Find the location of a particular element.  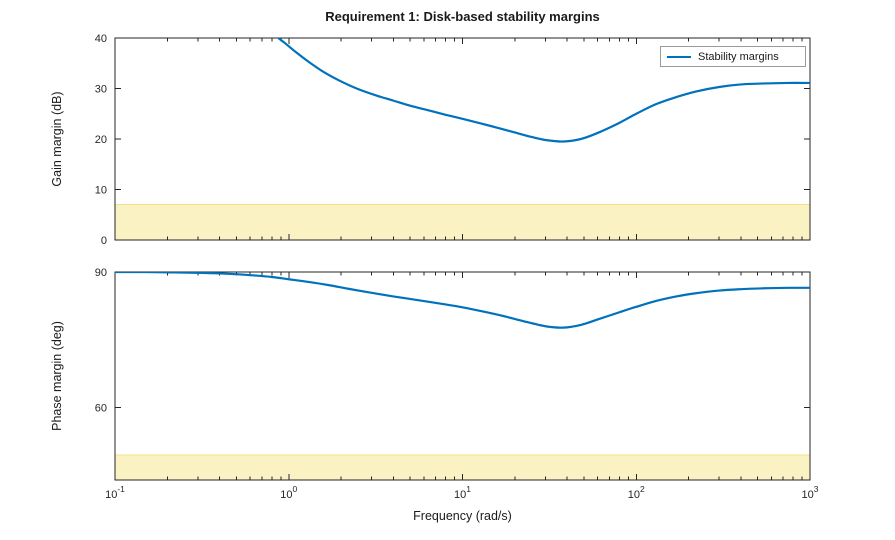

phase-y-axis-label: Phase margin (deg) is located at coordinates (57, 376).